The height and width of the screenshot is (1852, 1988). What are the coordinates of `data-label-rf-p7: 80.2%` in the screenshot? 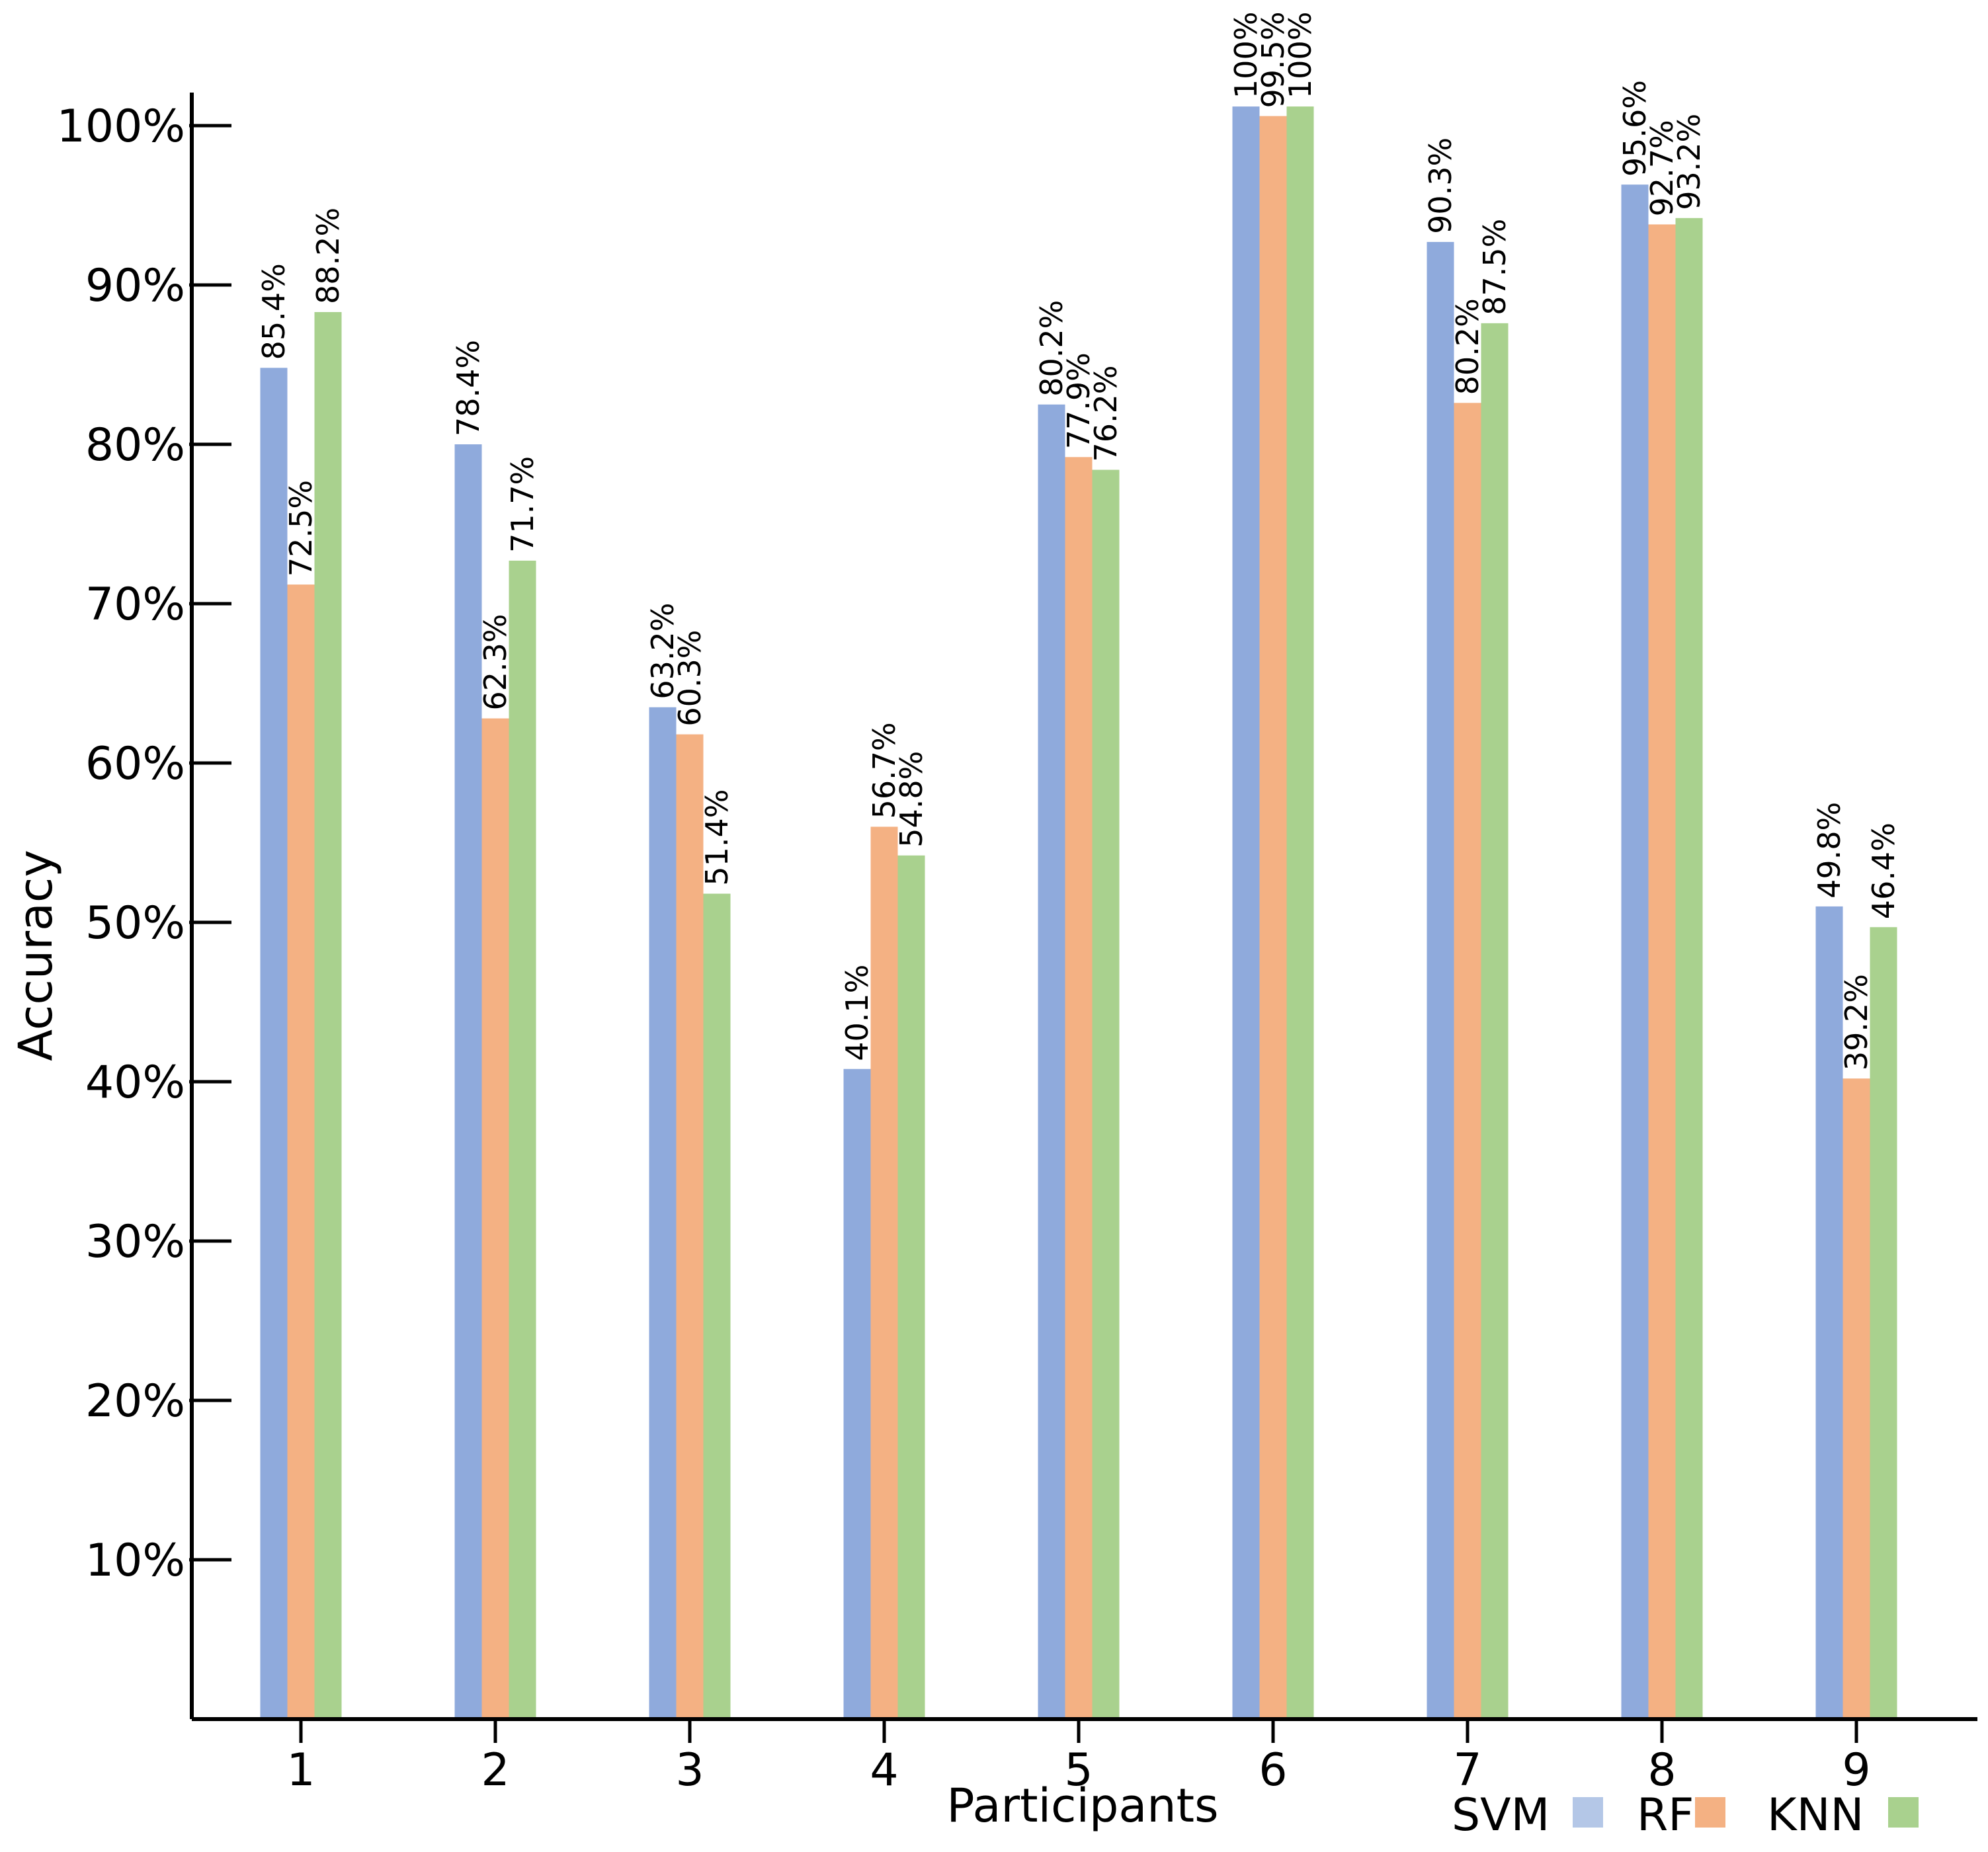 It's located at (1468, 346).